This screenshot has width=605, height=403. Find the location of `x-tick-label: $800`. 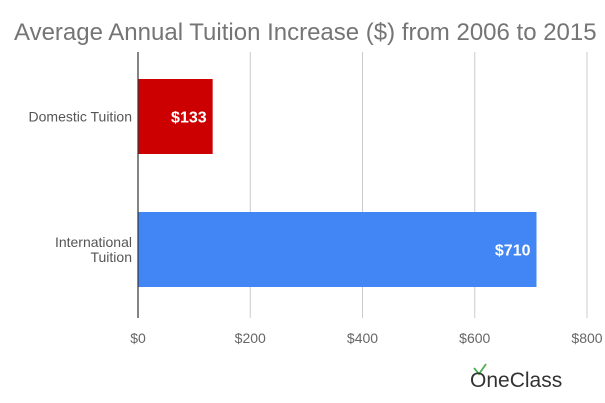

x-tick-label: $800 is located at coordinates (586, 338).